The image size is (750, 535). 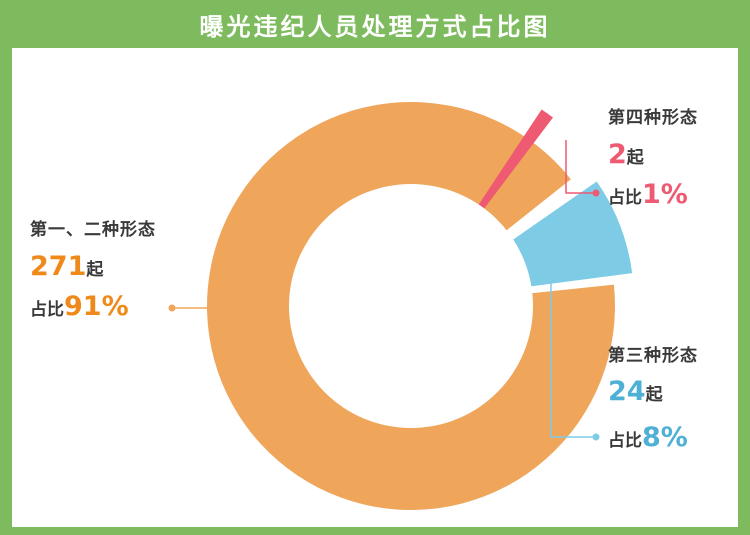 I want to click on label-fourth-form-count: 2起, so click(x=626, y=154).